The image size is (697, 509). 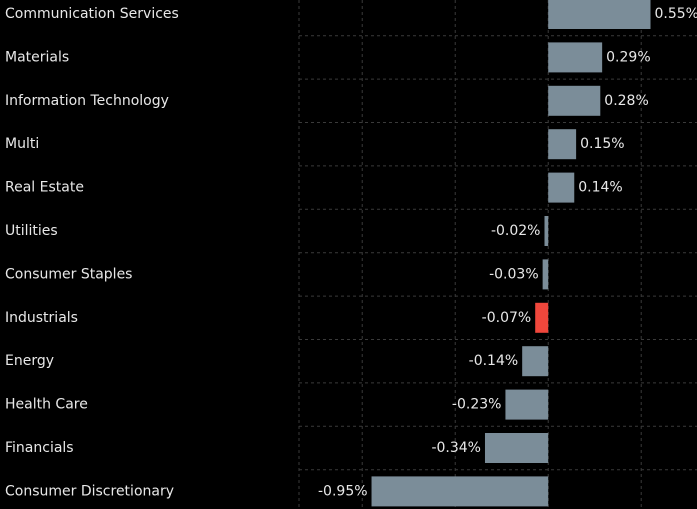 What do you see at coordinates (22, 144) in the screenshot?
I see `category-label: Multi` at bounding box center [22, 144].